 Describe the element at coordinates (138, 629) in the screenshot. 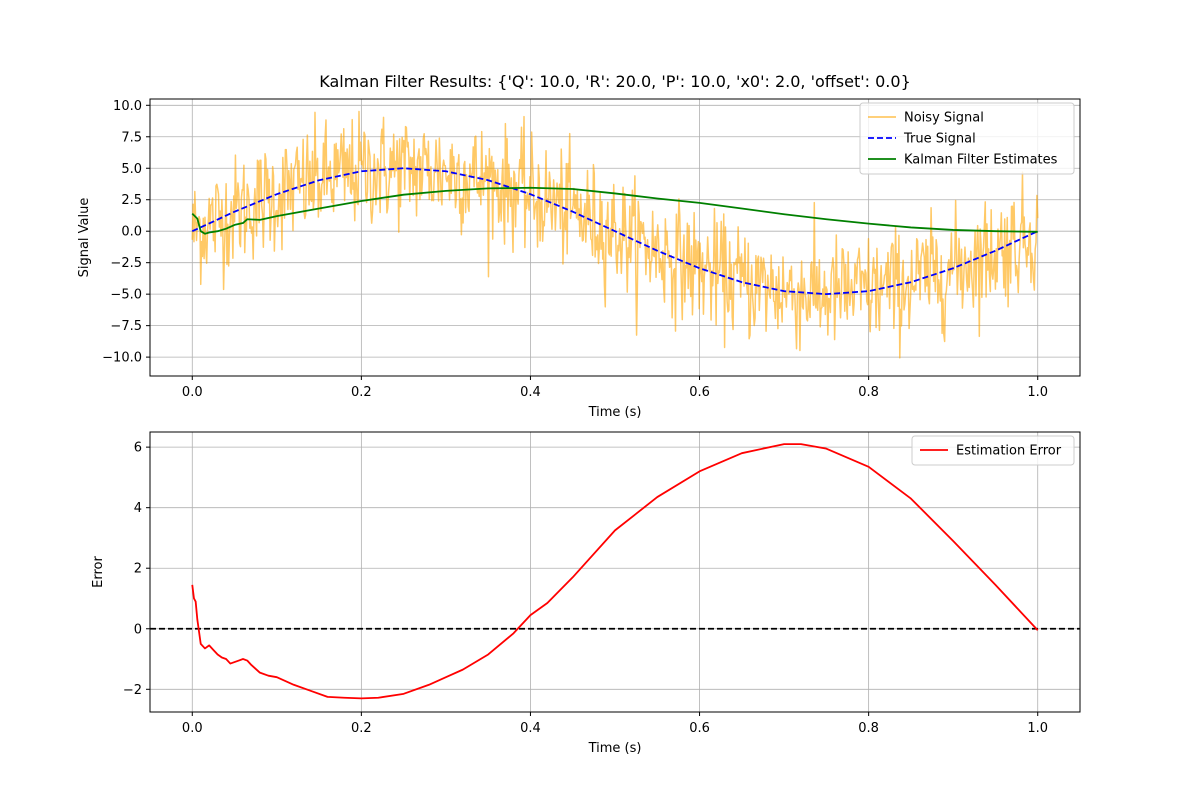

I see `bottom-y-tick-label: 0` at that location.